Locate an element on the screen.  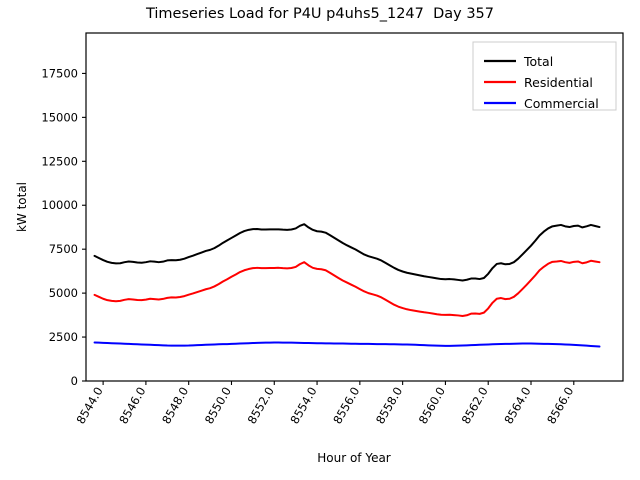
x-tick-label: 8550.0 is located at coordinates (218, 406).